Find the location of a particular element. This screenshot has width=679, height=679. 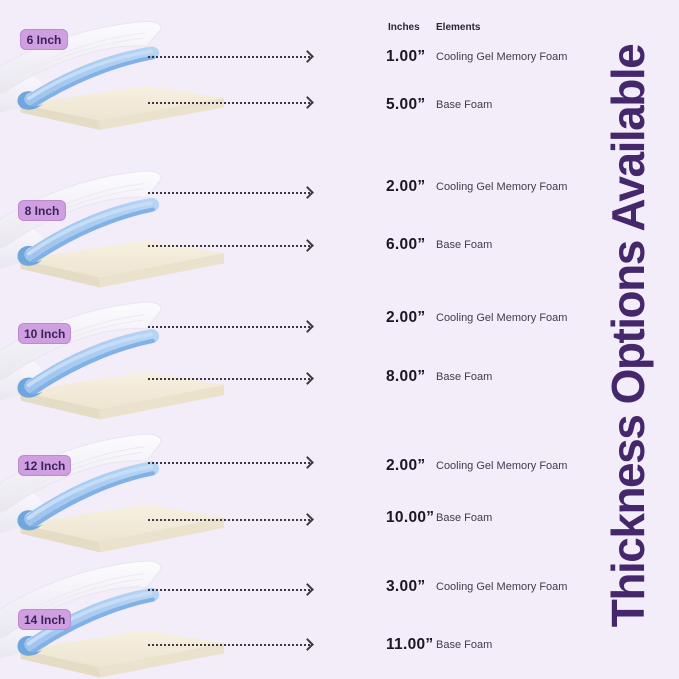

mattress-illustration-10-inch is located at coordinates (117, 360).